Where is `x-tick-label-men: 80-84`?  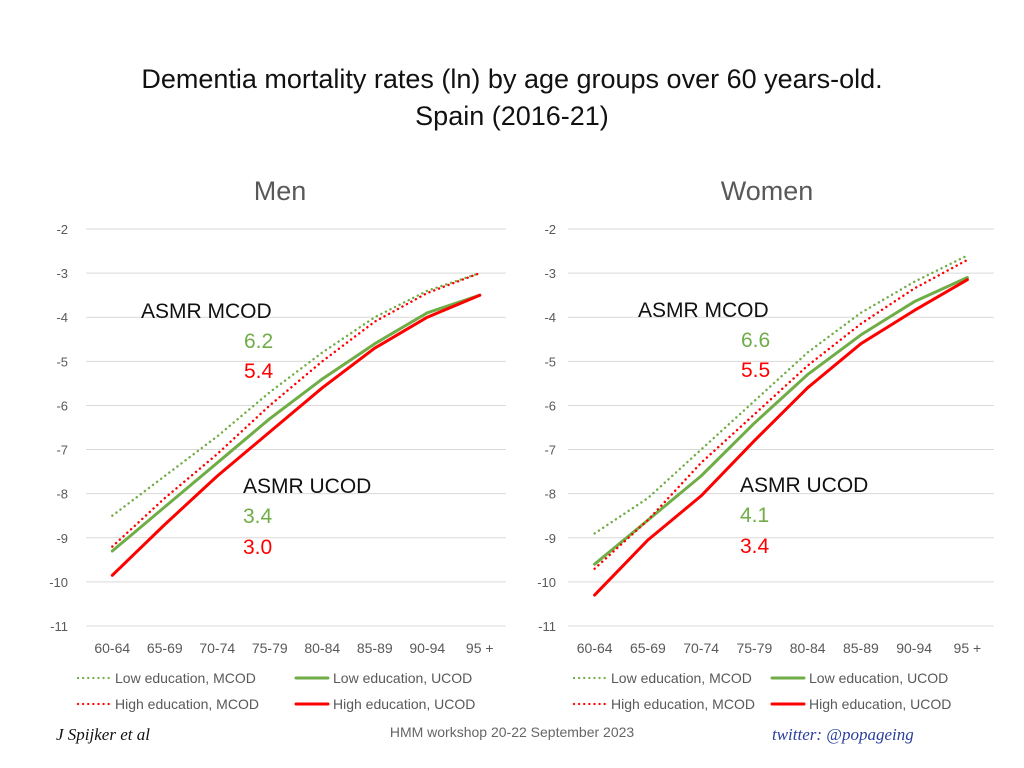
x-tick-label-men: 80-84 is located at coordinates (322, 648).